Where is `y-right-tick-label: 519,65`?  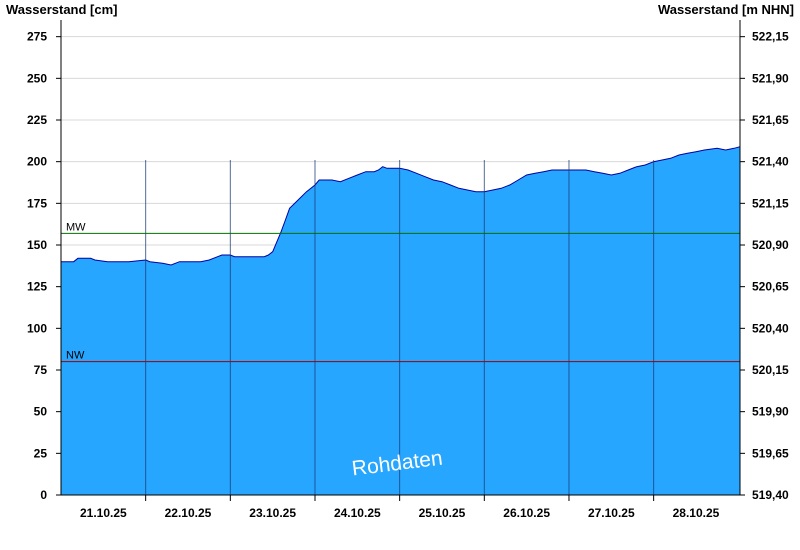
y-right-tick-label: 519,65 is located at coordinates (770, 453).